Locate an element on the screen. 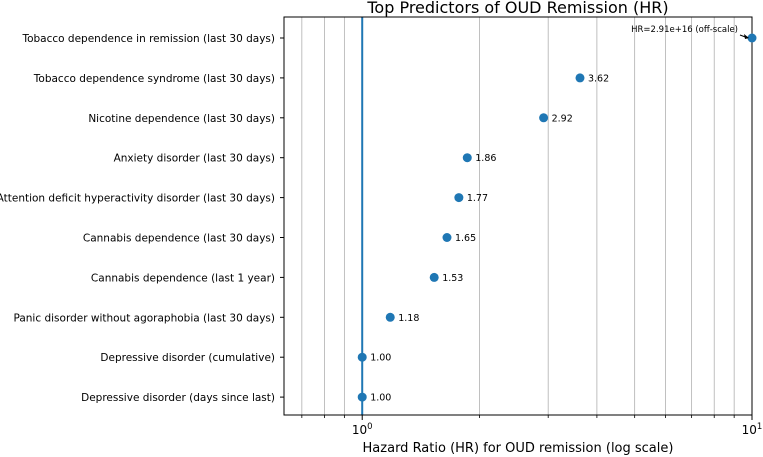  value-label: 1.77 is located at coordinates (477, 198).